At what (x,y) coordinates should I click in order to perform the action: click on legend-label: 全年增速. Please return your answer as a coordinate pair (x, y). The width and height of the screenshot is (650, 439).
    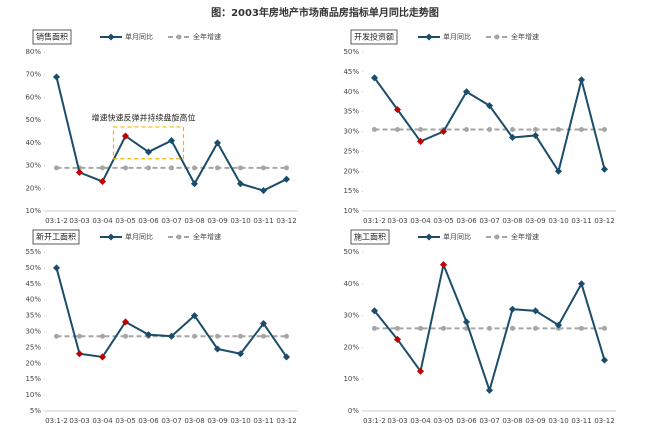
    Looking at the image, I should click on (207, 236).